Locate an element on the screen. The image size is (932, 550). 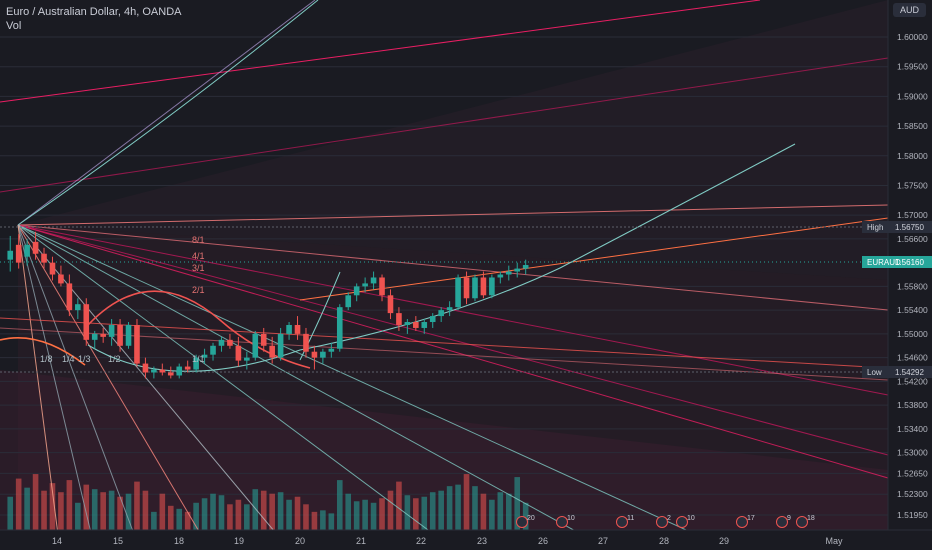
fan-label: 4/1 is located at coordinates (198, 256).